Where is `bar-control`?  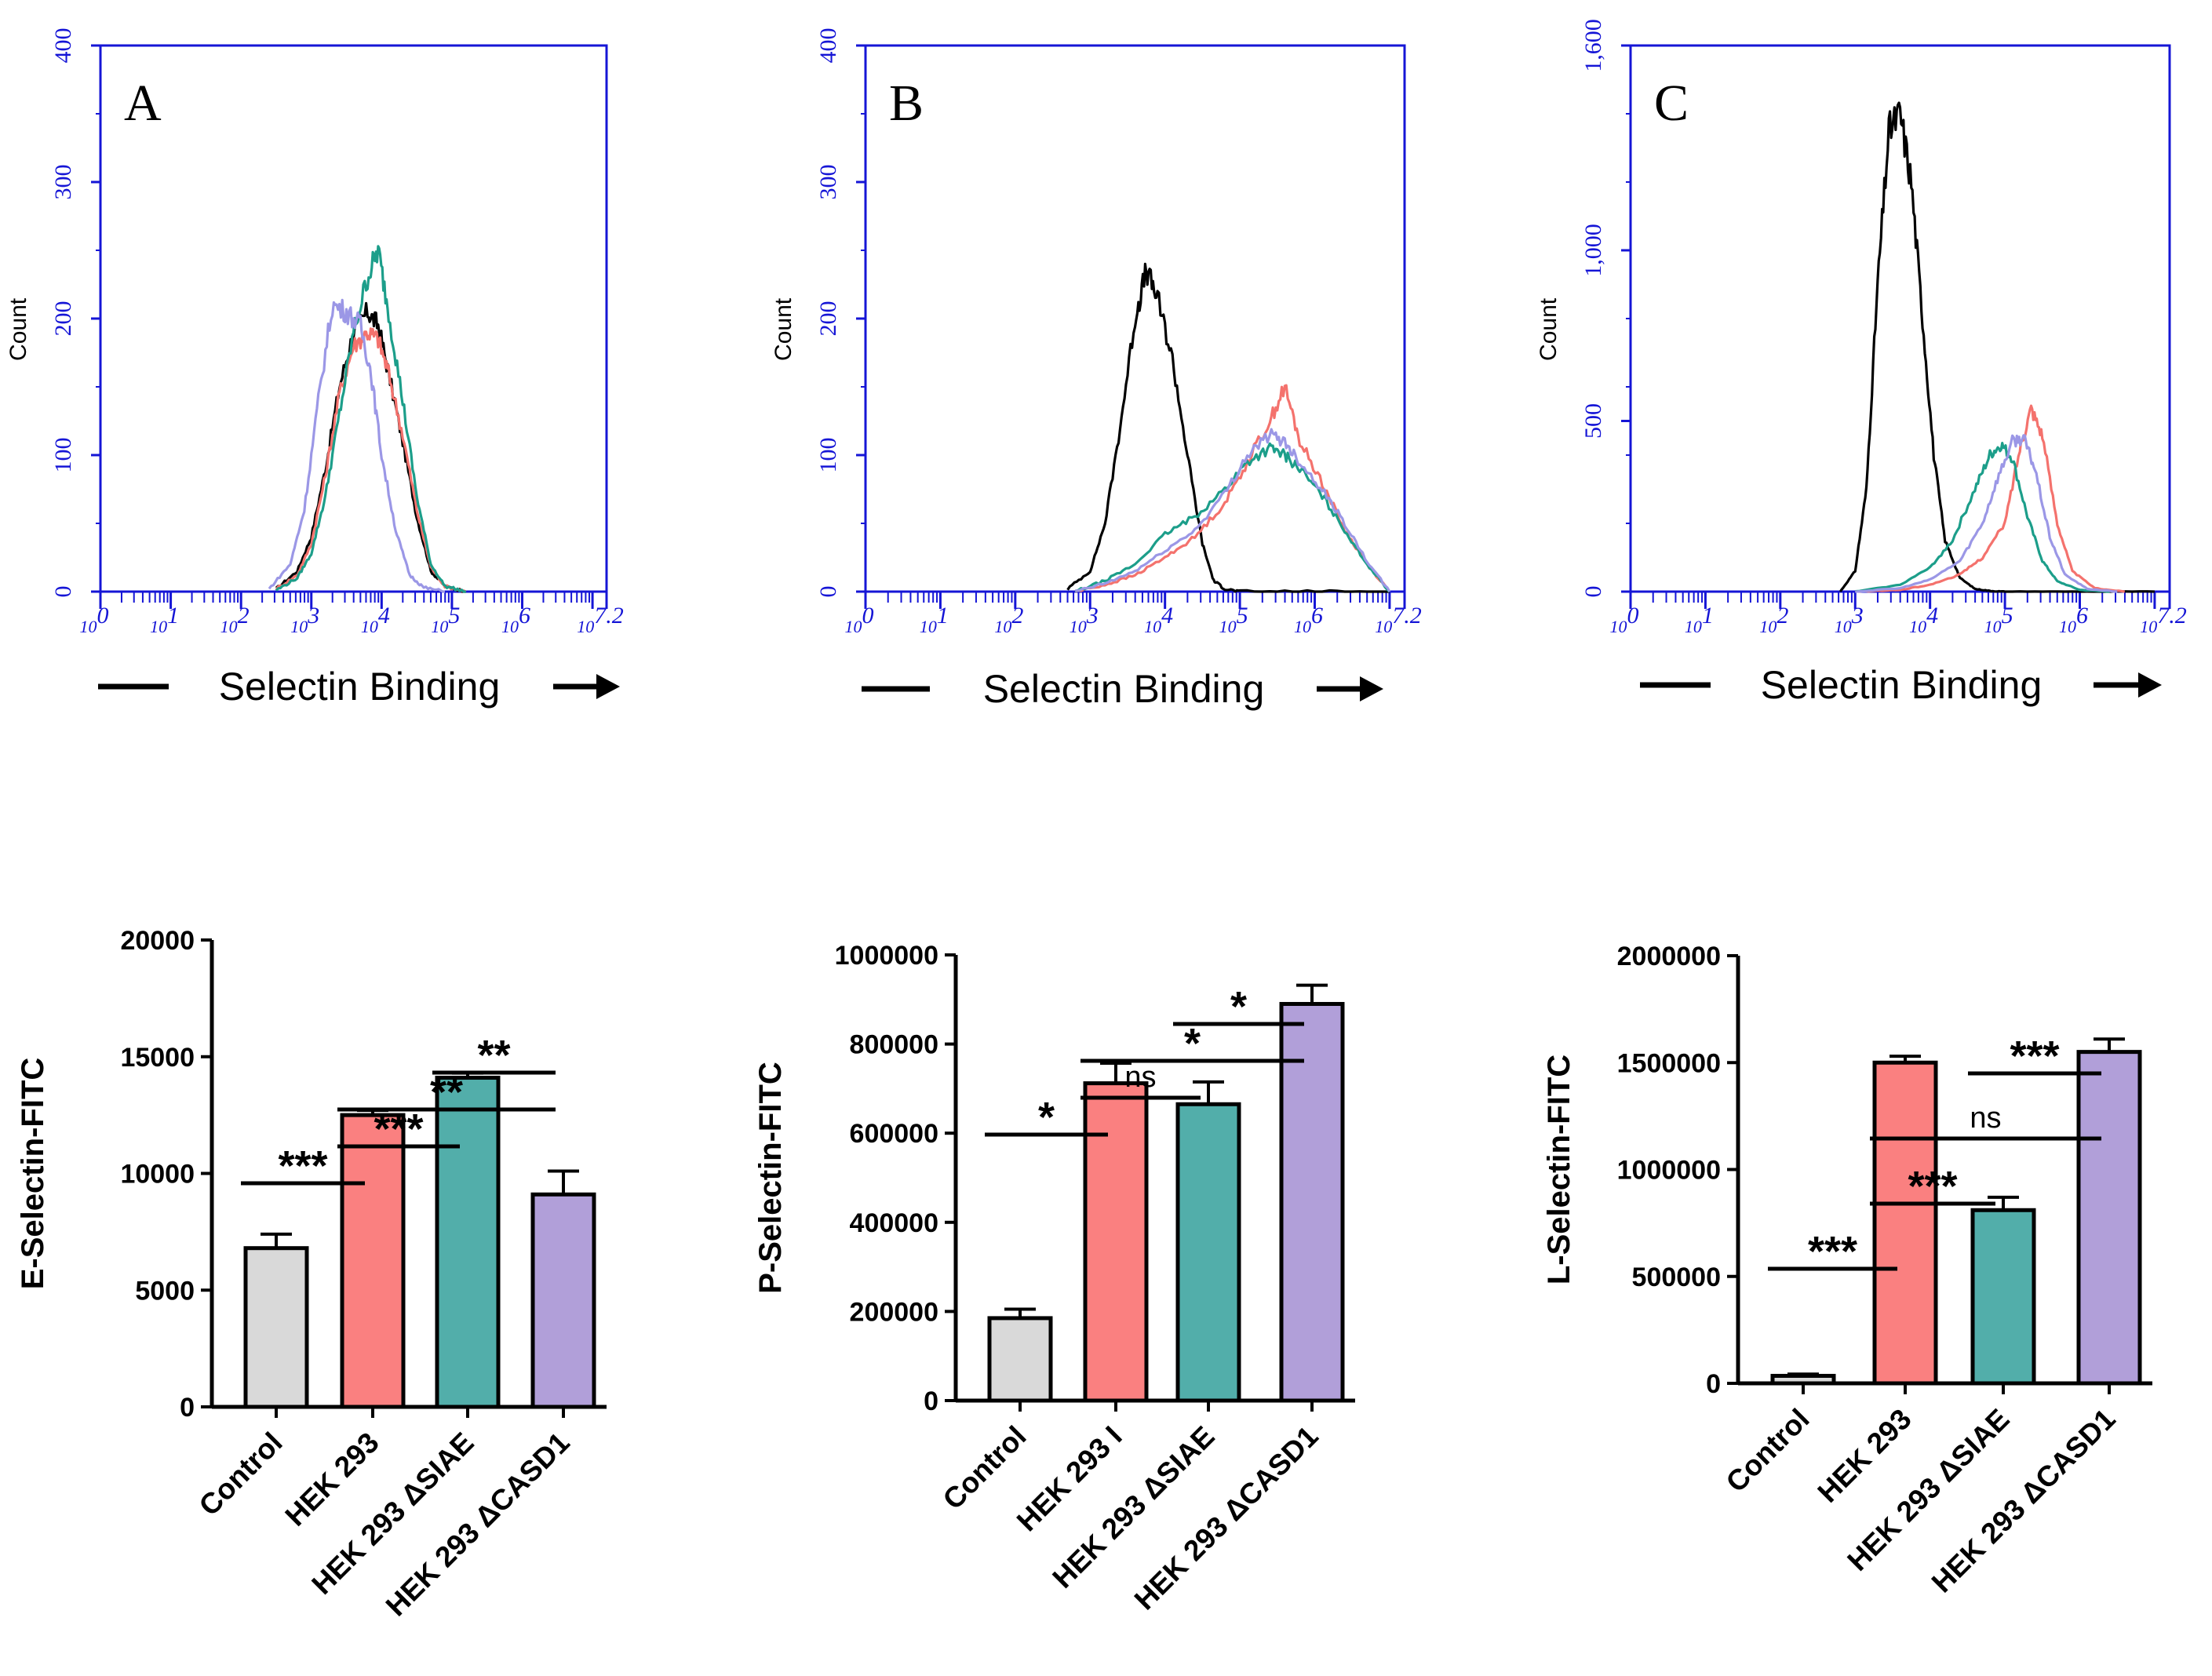
bar-control is located at coordinates (1020, 1359).